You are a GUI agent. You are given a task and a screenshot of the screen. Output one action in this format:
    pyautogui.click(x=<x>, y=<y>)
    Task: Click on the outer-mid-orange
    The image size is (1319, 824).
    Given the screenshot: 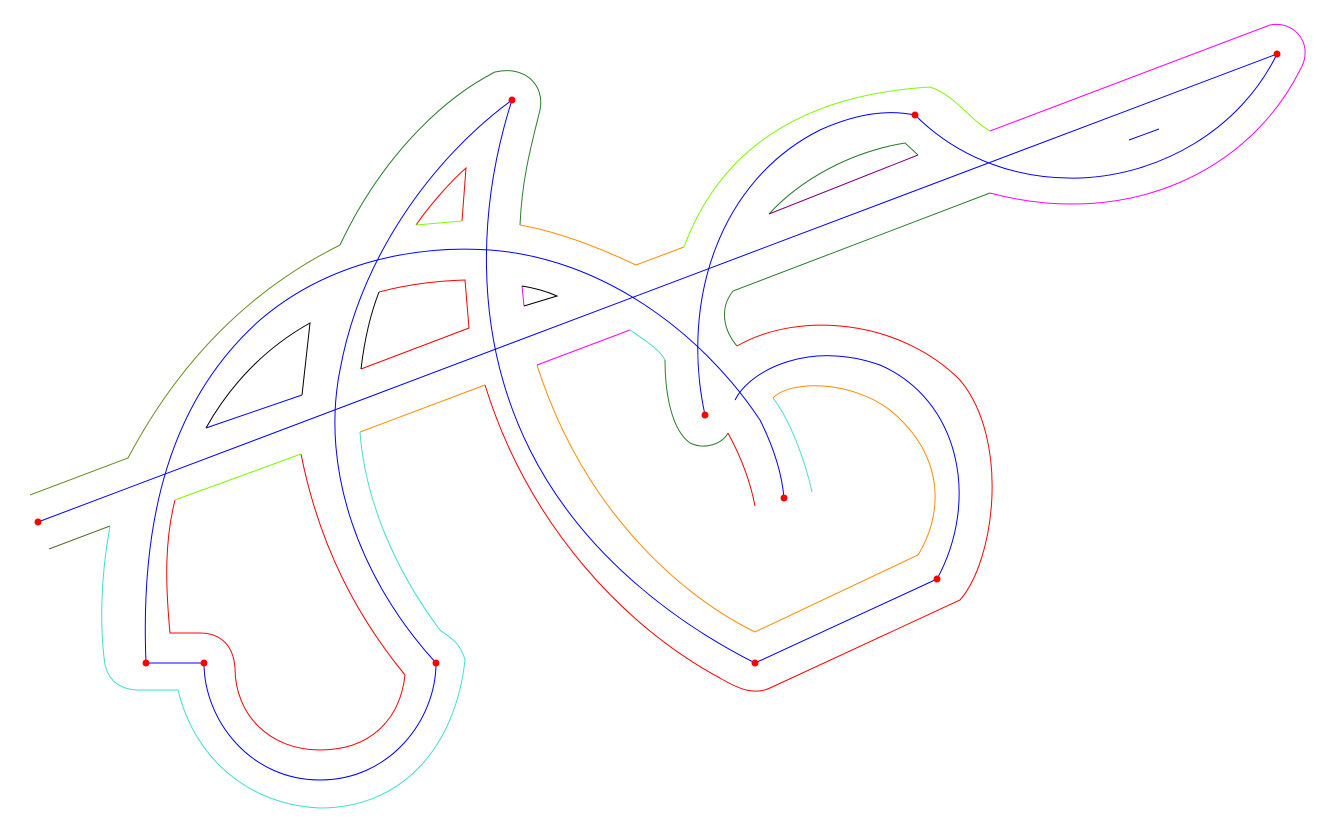 What is the action you would take?
    pyautogui.click(x=602, y=245)
    